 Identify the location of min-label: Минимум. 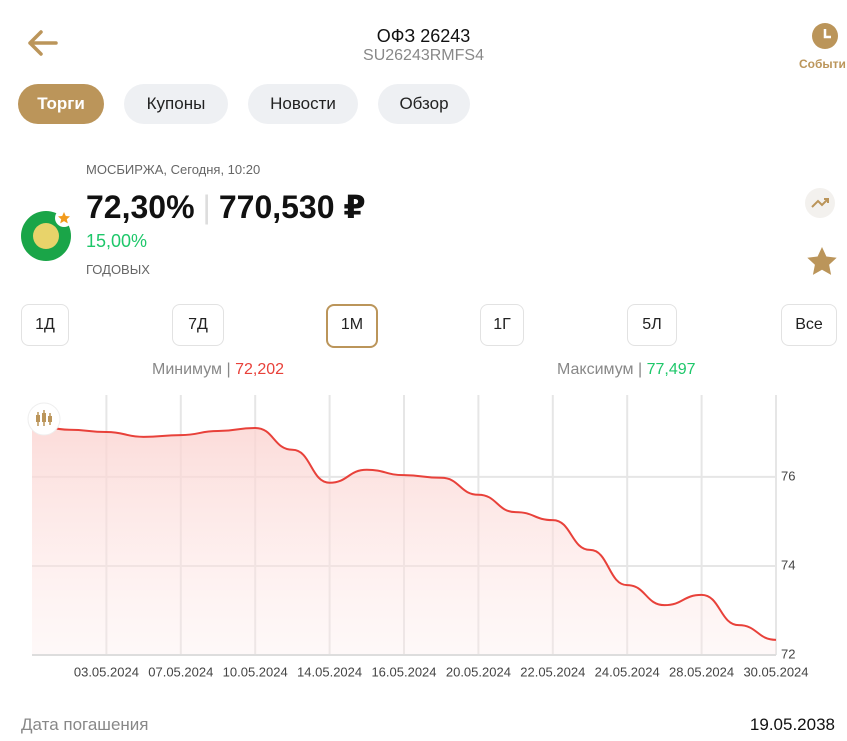
(187, 369).